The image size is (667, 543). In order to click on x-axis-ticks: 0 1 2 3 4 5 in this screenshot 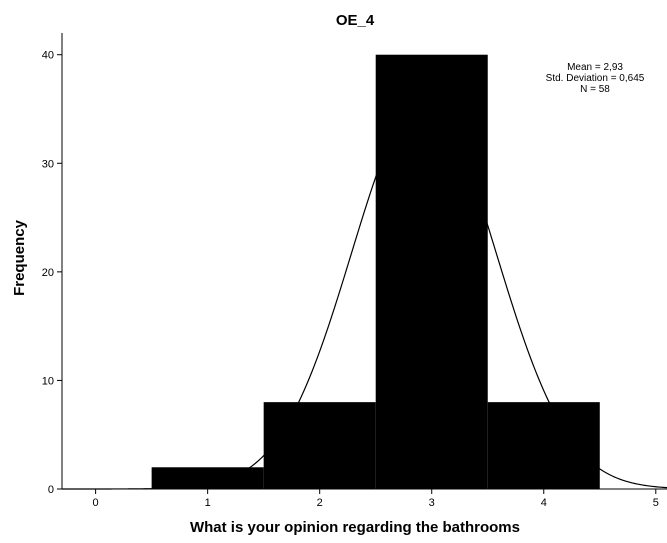, I will do `click(376, 499)`.